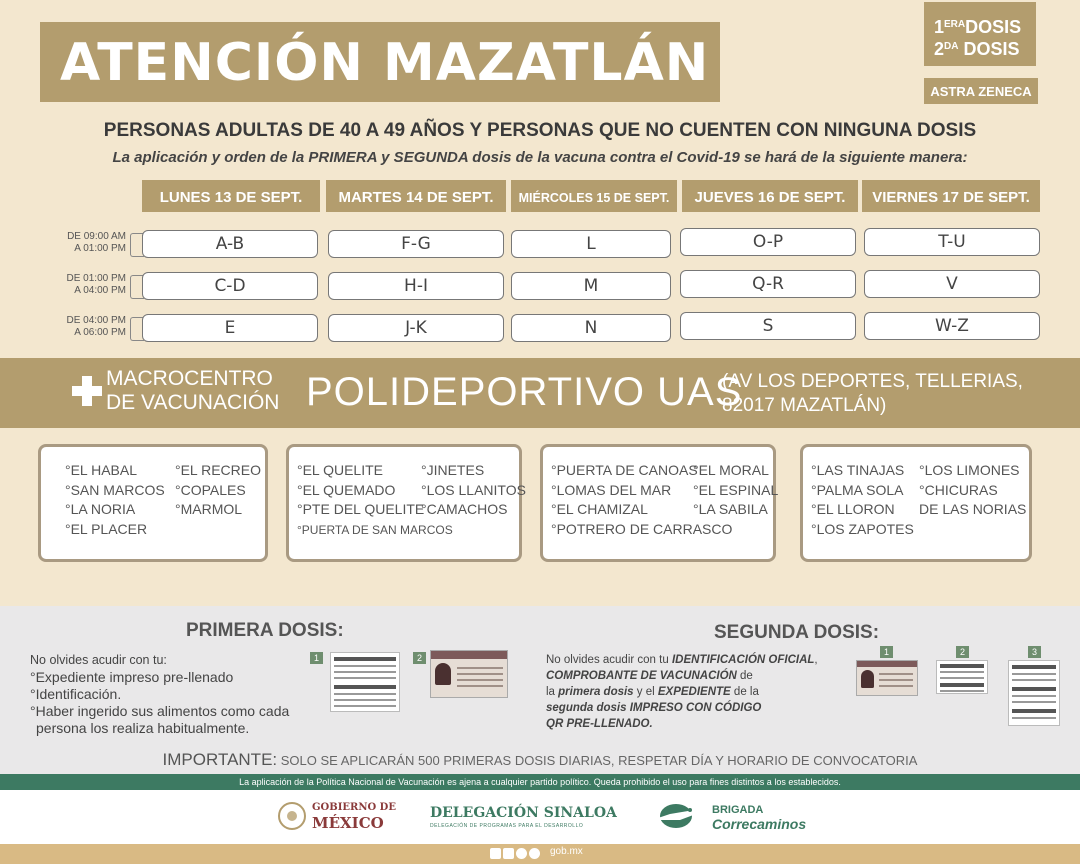 This screenshot has height=864, width=1080. Describe the element at coordinates (380, 62) in the screenshot. I see `page-title: ATENCIÓN MAZATLÁN` at that location.